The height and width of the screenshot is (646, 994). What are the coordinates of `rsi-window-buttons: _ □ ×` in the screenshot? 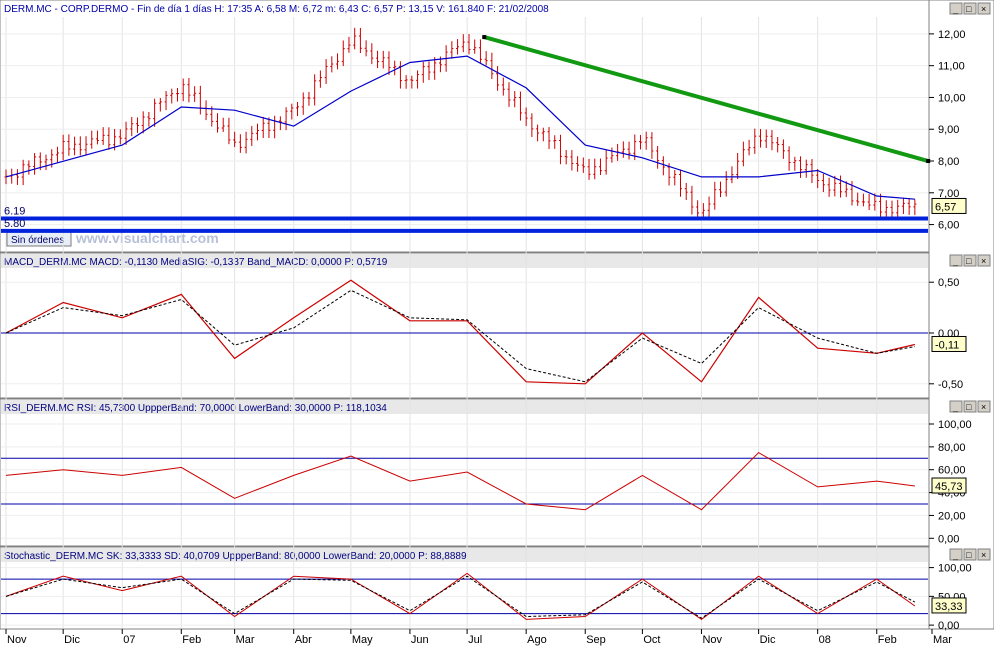 It's located at (970, 406).